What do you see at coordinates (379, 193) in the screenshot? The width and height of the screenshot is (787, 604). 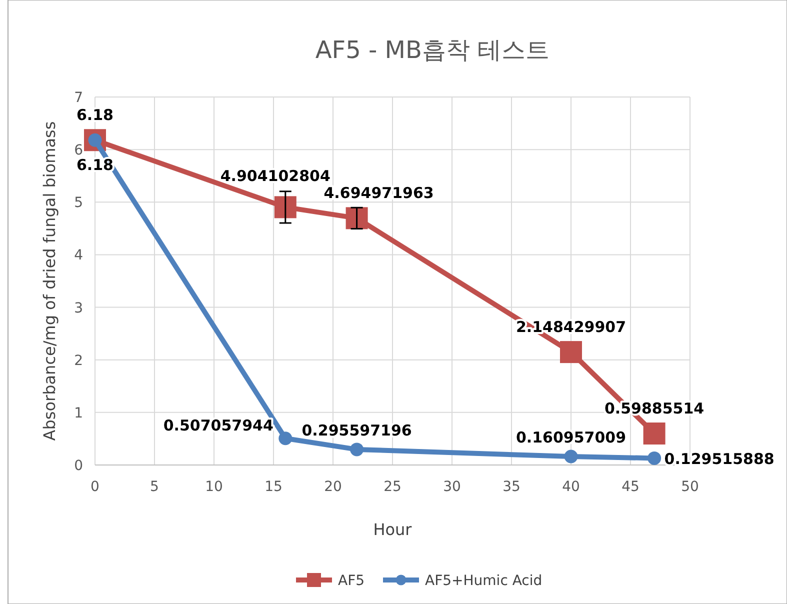 I see `data-label: 4.694971963` at bounding box center [379, 193].